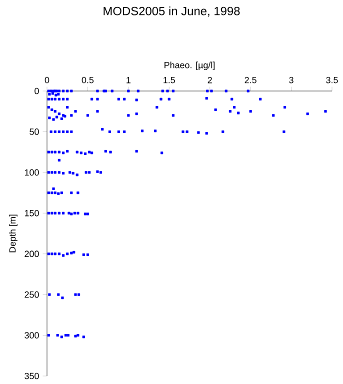  I want to click on y-tick-label: 150, so click(31, 213).